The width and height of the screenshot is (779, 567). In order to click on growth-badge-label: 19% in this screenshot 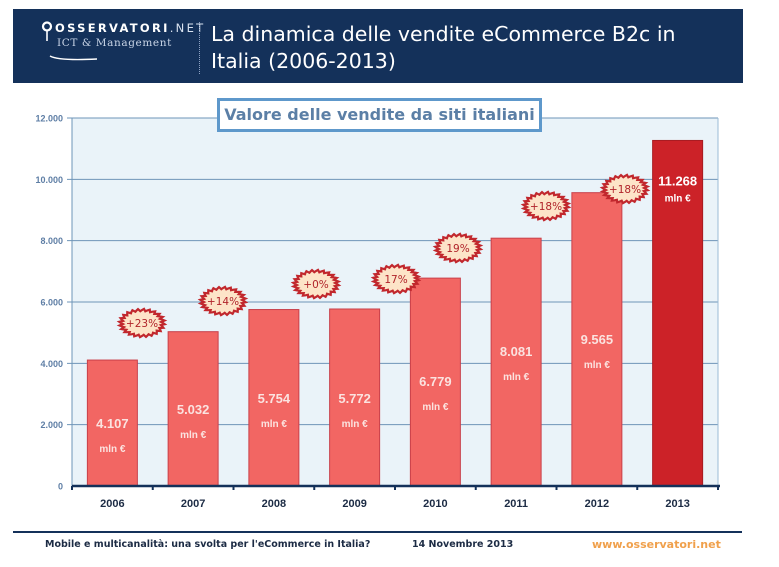, I will do `click(457, 249)`.